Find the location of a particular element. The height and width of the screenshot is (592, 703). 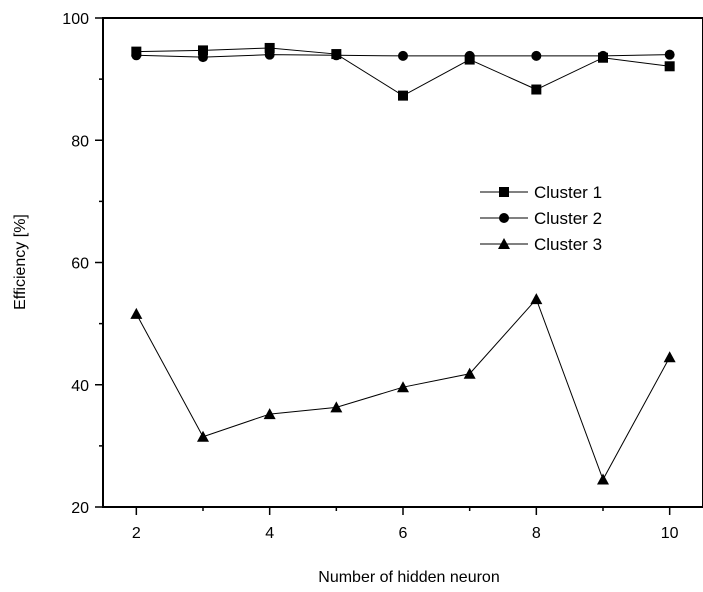

legend-item-cluster-3: Cluster 3 is located at coordinates (541, 244).